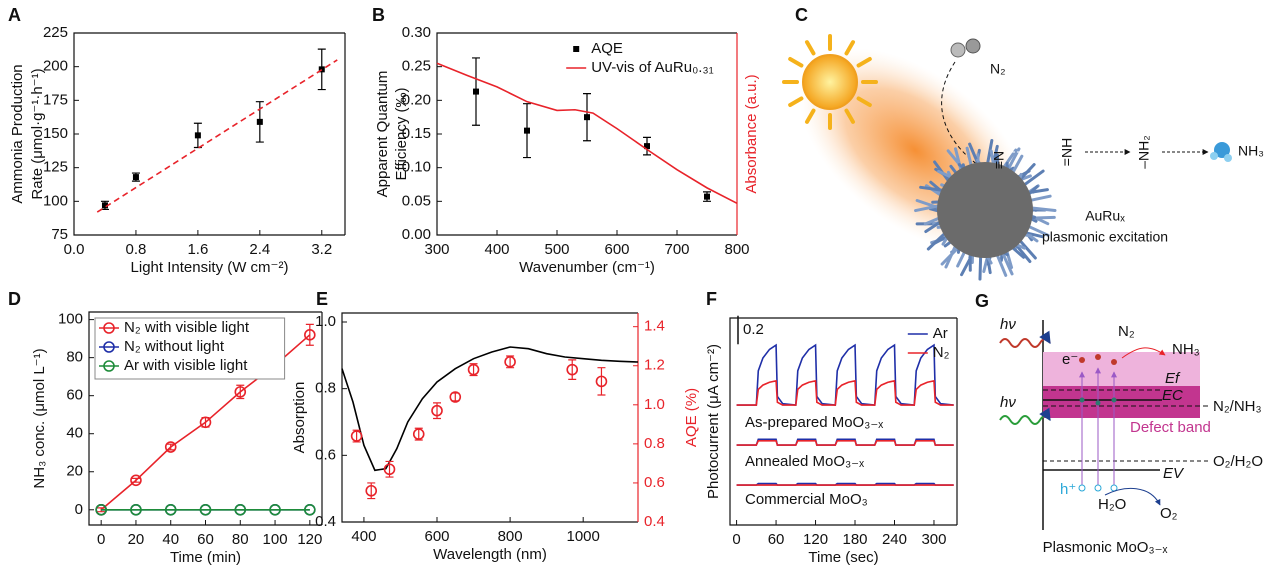 This screenshot has height=566, width=1269. Describe the element at coordinates (382, 134) in the screenshot. I see `y-axis-label: Apparent Quantum` at that location.